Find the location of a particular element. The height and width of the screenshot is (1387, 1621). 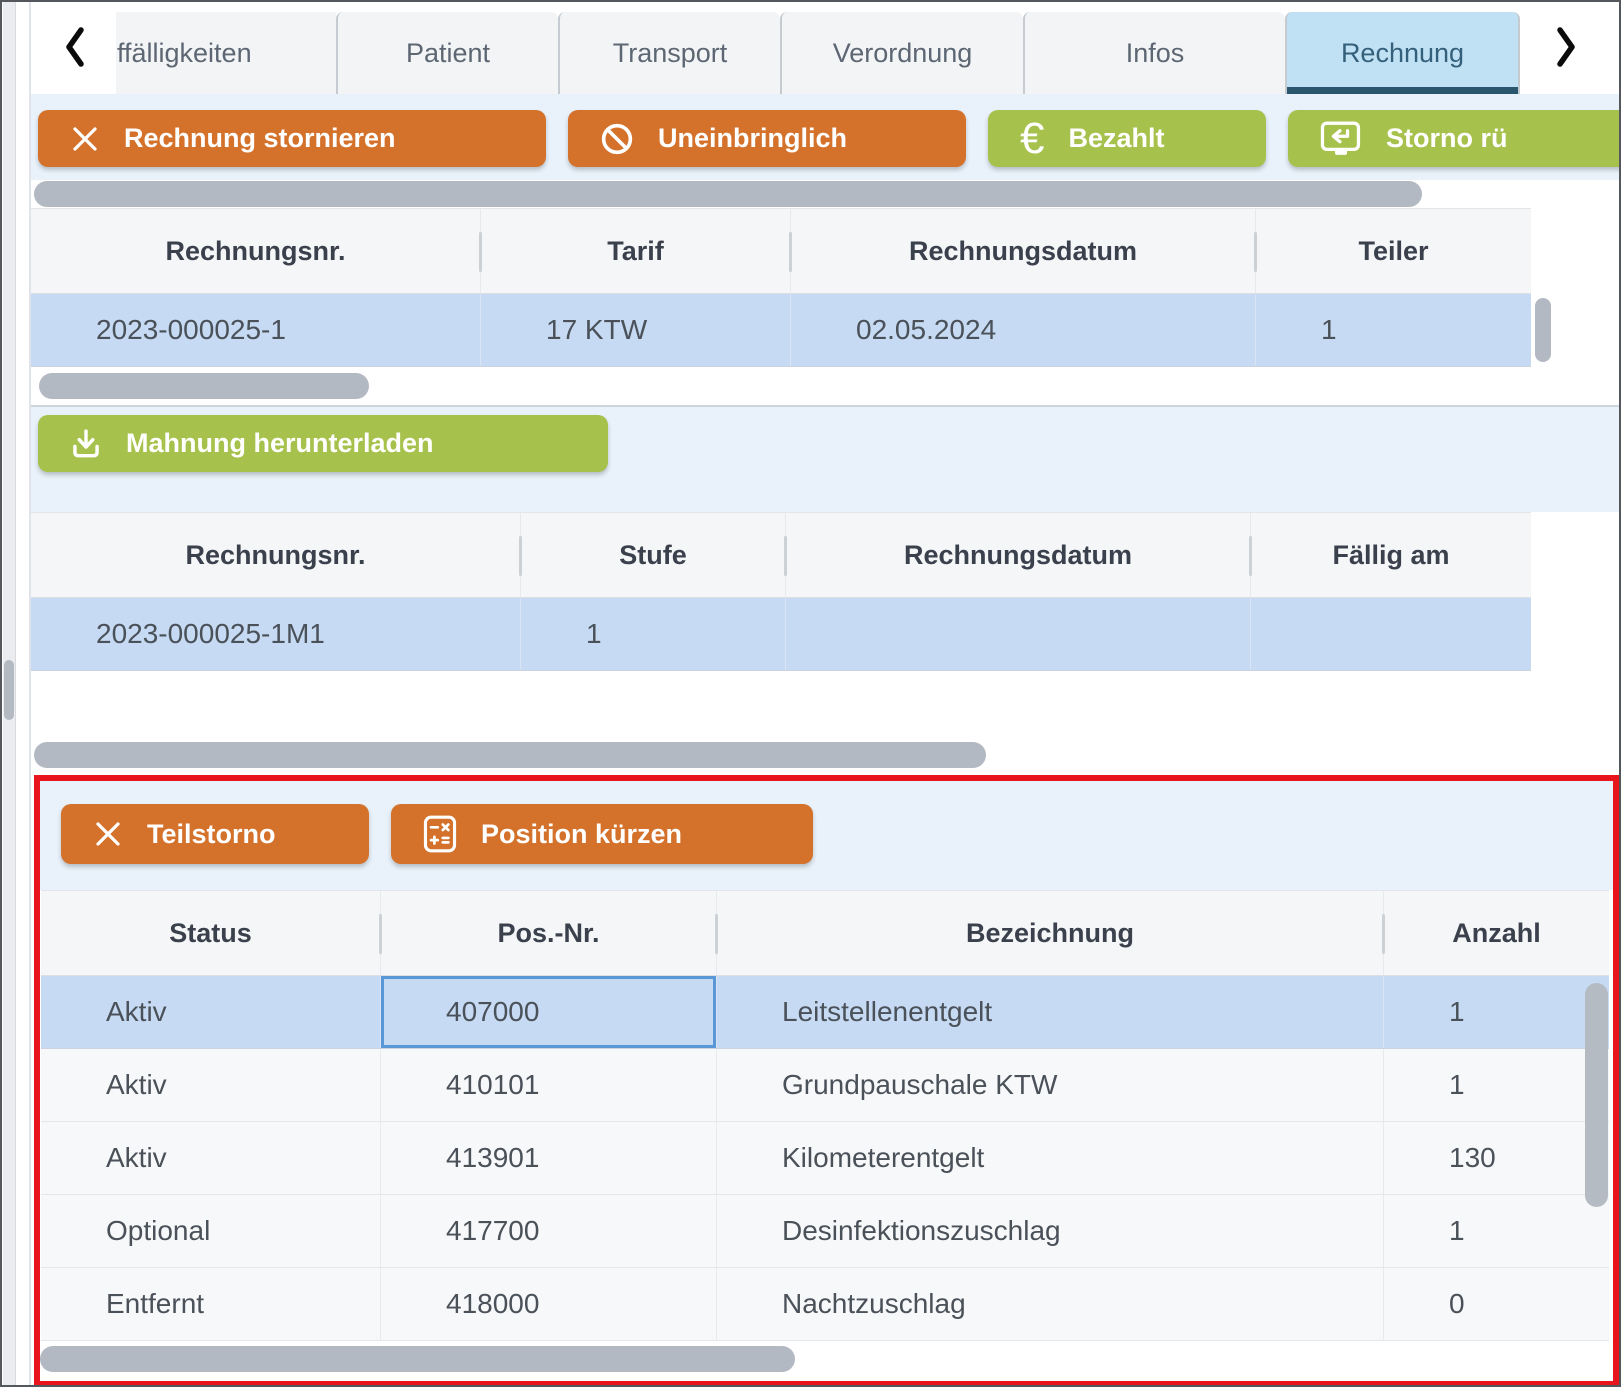

column-header-stufe: Stufe is located at coordinates (654, 555).